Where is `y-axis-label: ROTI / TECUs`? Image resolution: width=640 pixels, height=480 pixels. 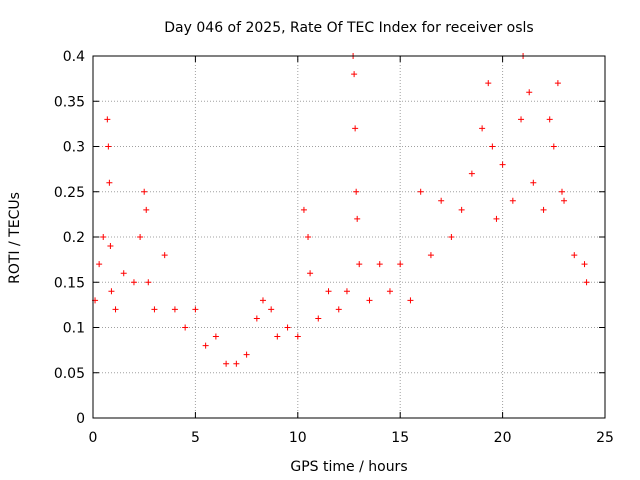 y-axis-label: ROTI / TECUs is located at coordinates (15, 238).